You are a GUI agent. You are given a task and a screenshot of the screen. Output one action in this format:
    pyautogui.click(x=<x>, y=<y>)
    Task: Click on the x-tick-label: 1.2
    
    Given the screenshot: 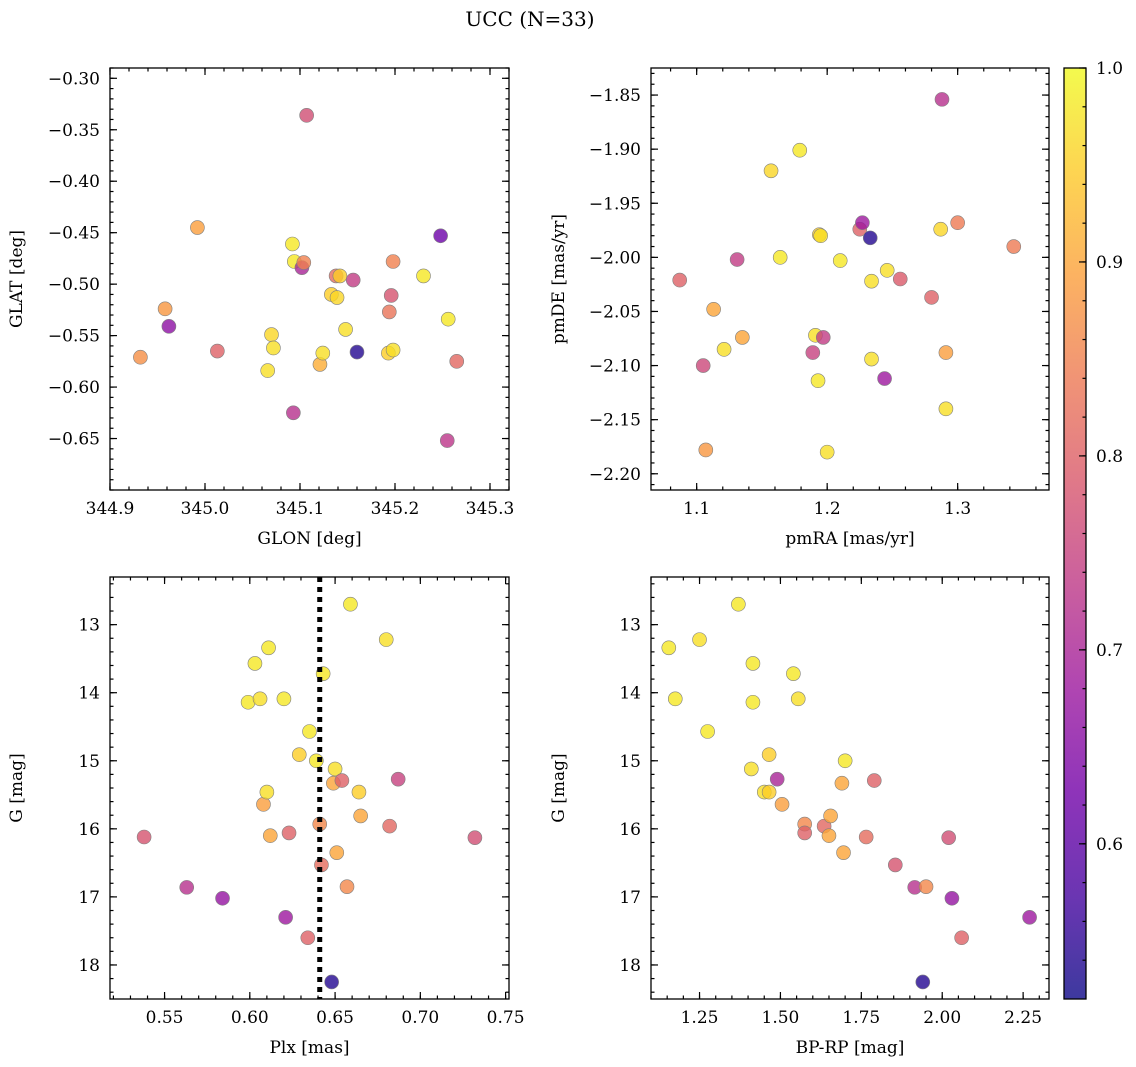 What is the action you would take?
    pyautogui.click(x=827, y=509)
    